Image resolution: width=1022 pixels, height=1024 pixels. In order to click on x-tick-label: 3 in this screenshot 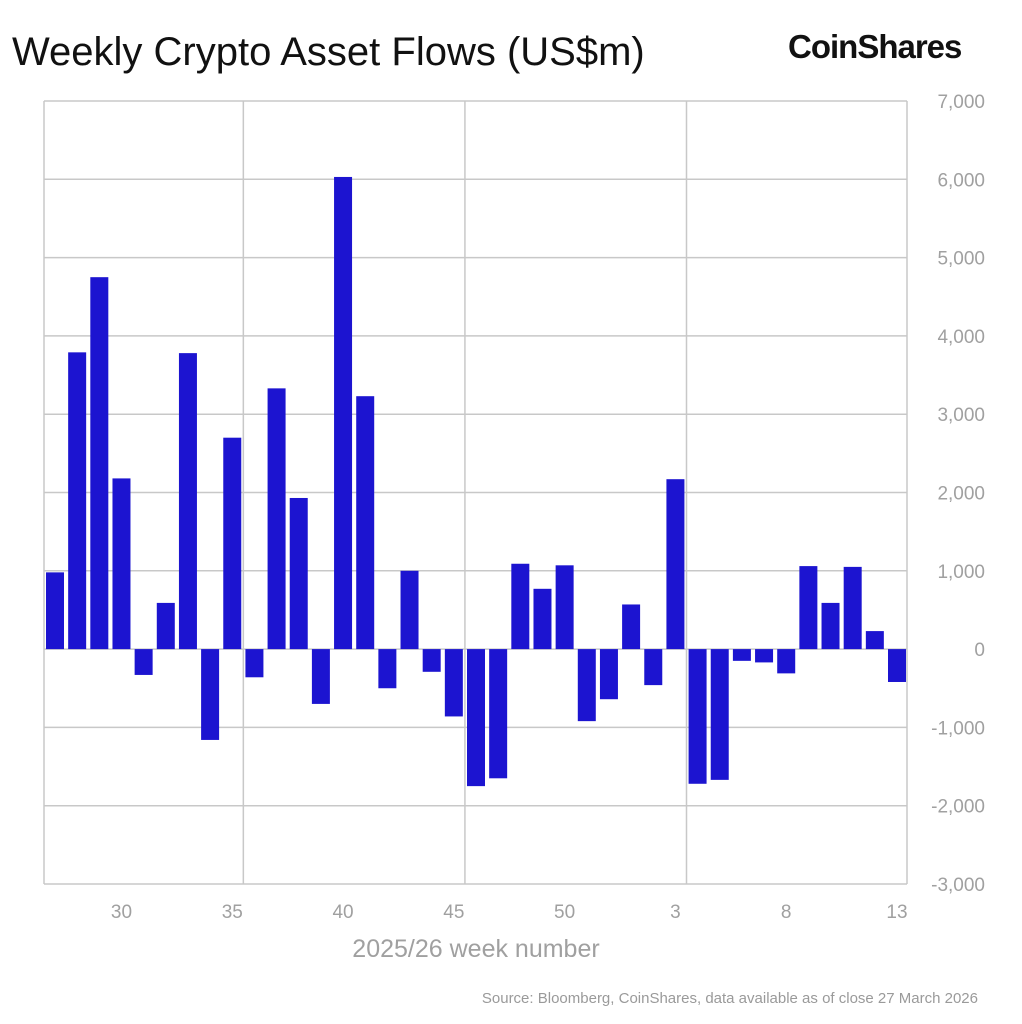, I will do `click(675, 912)`.